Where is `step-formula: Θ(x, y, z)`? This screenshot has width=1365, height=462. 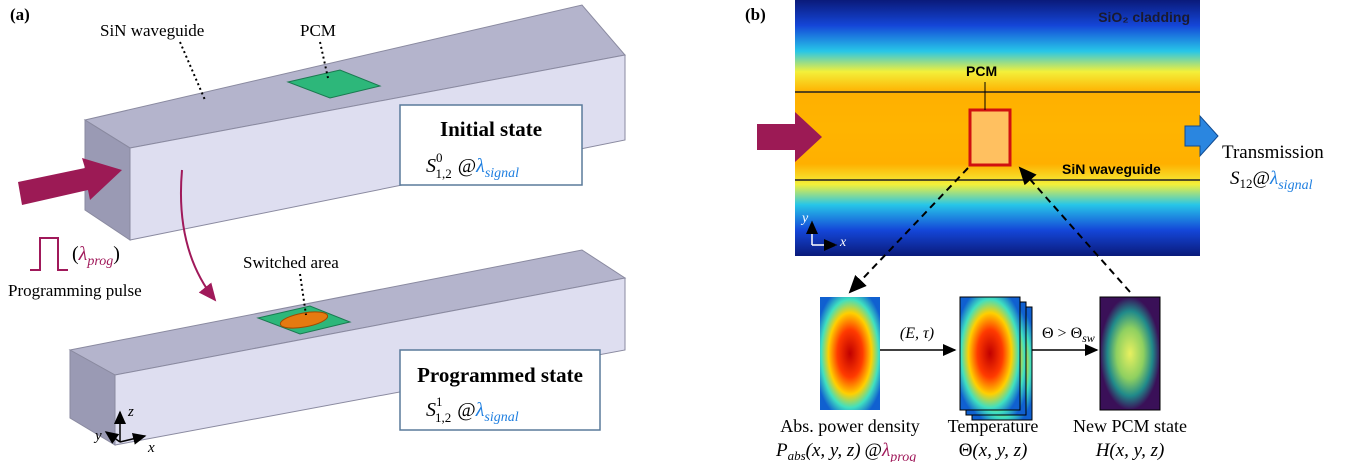 step-formula: Θ(x, y, z) is located at coordinates (993, 450).